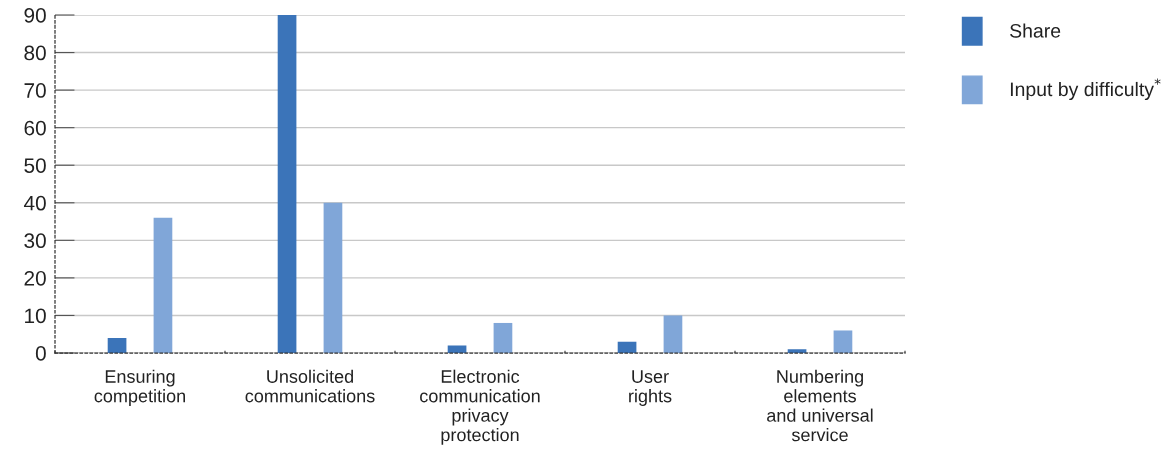 The width and height of the screenshot is (1173, 457). What do you see at coordinates (40, 353) in the screenshot?
I see `y-tick-label: 0` at bounding box center [40, 353].